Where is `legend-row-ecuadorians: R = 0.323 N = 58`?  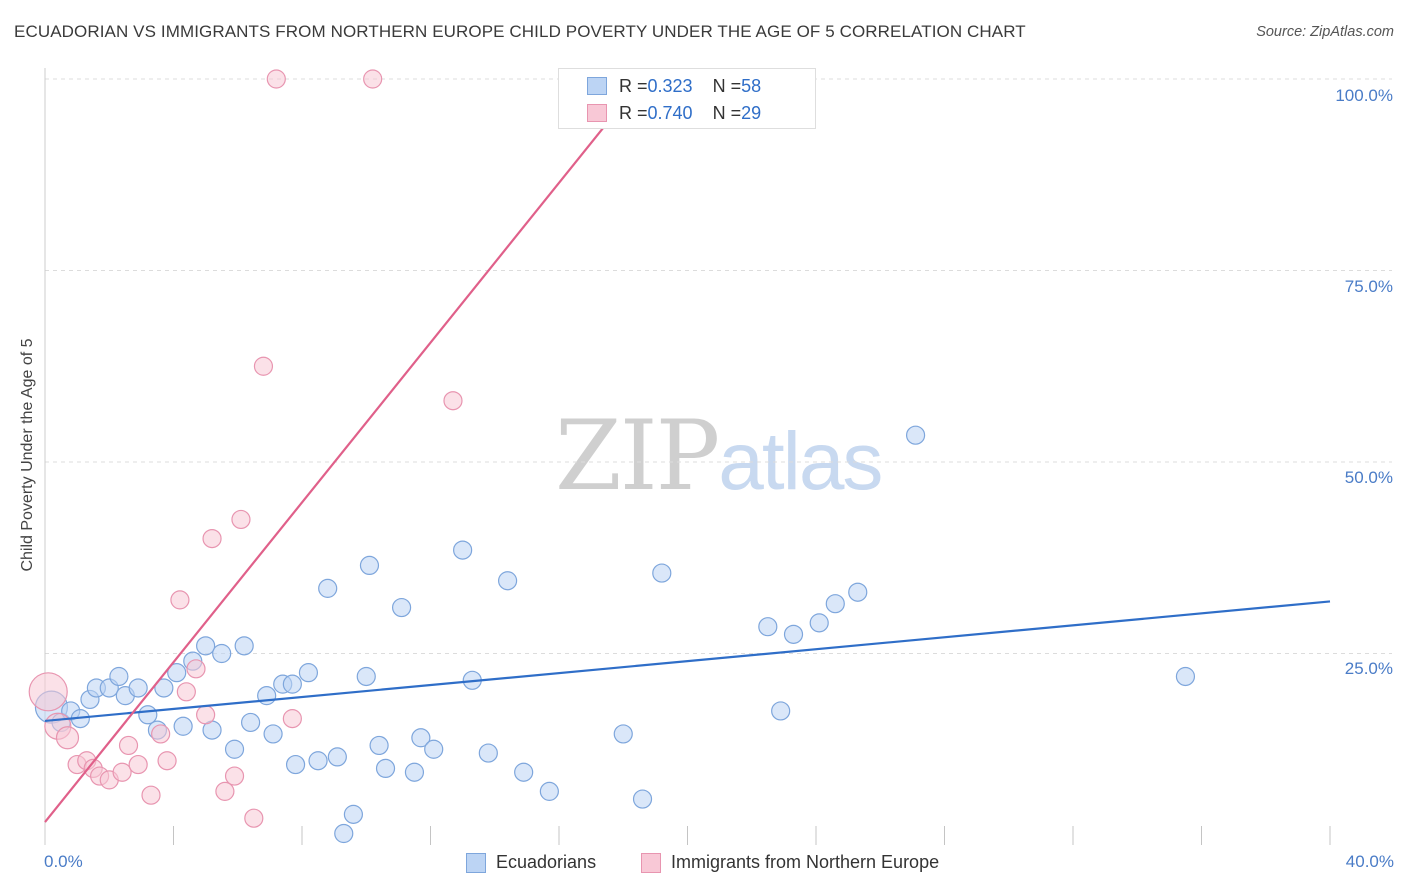 legend-row-ecuadorians: R = 0.323 N = 58 is located at coordinates (690, 86).